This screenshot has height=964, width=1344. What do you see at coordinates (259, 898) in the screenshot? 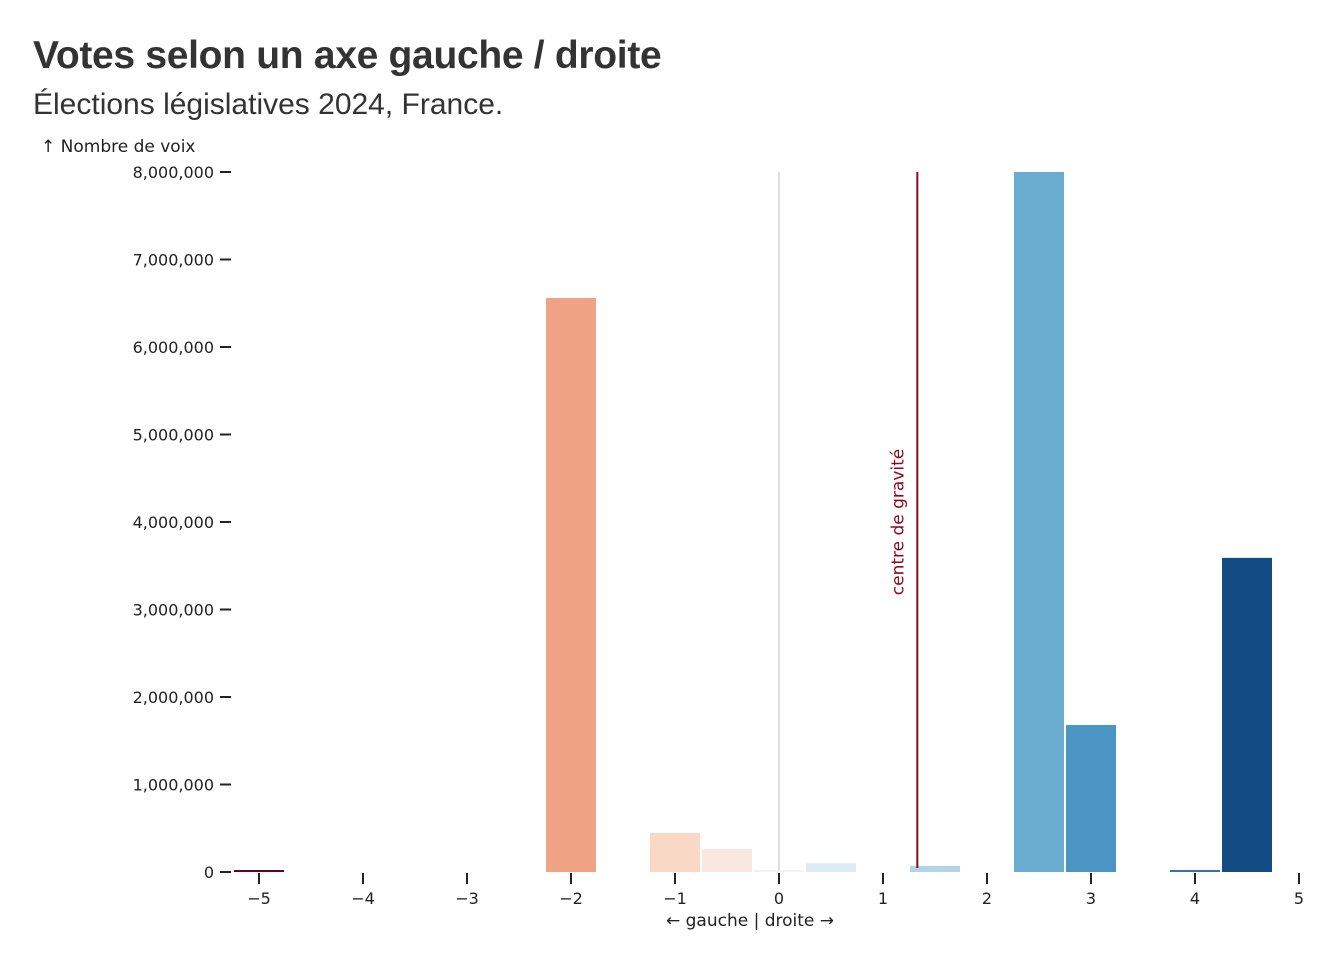
I see `x-tick-label: −5` at bounding box center [259, 898].